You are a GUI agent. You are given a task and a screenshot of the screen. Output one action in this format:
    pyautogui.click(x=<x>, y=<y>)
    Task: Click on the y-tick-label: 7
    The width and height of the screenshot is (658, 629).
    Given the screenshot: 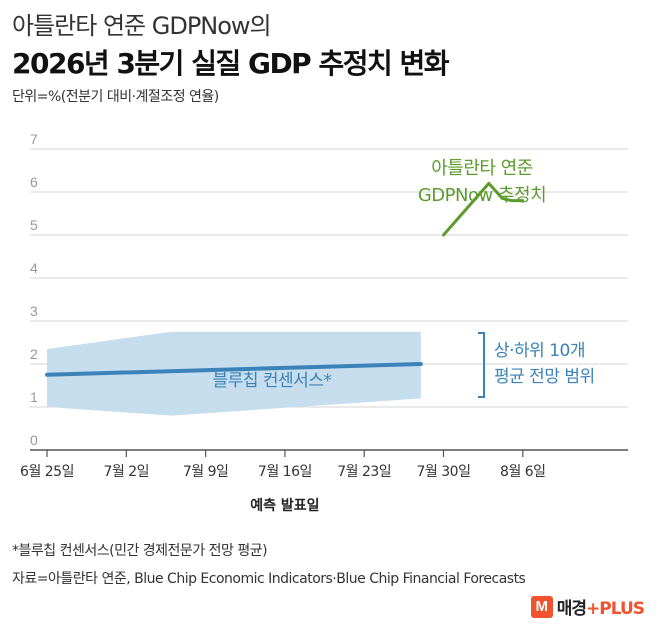 What is the action you would take?
    pyautogui.click(x=34, y=139)
    